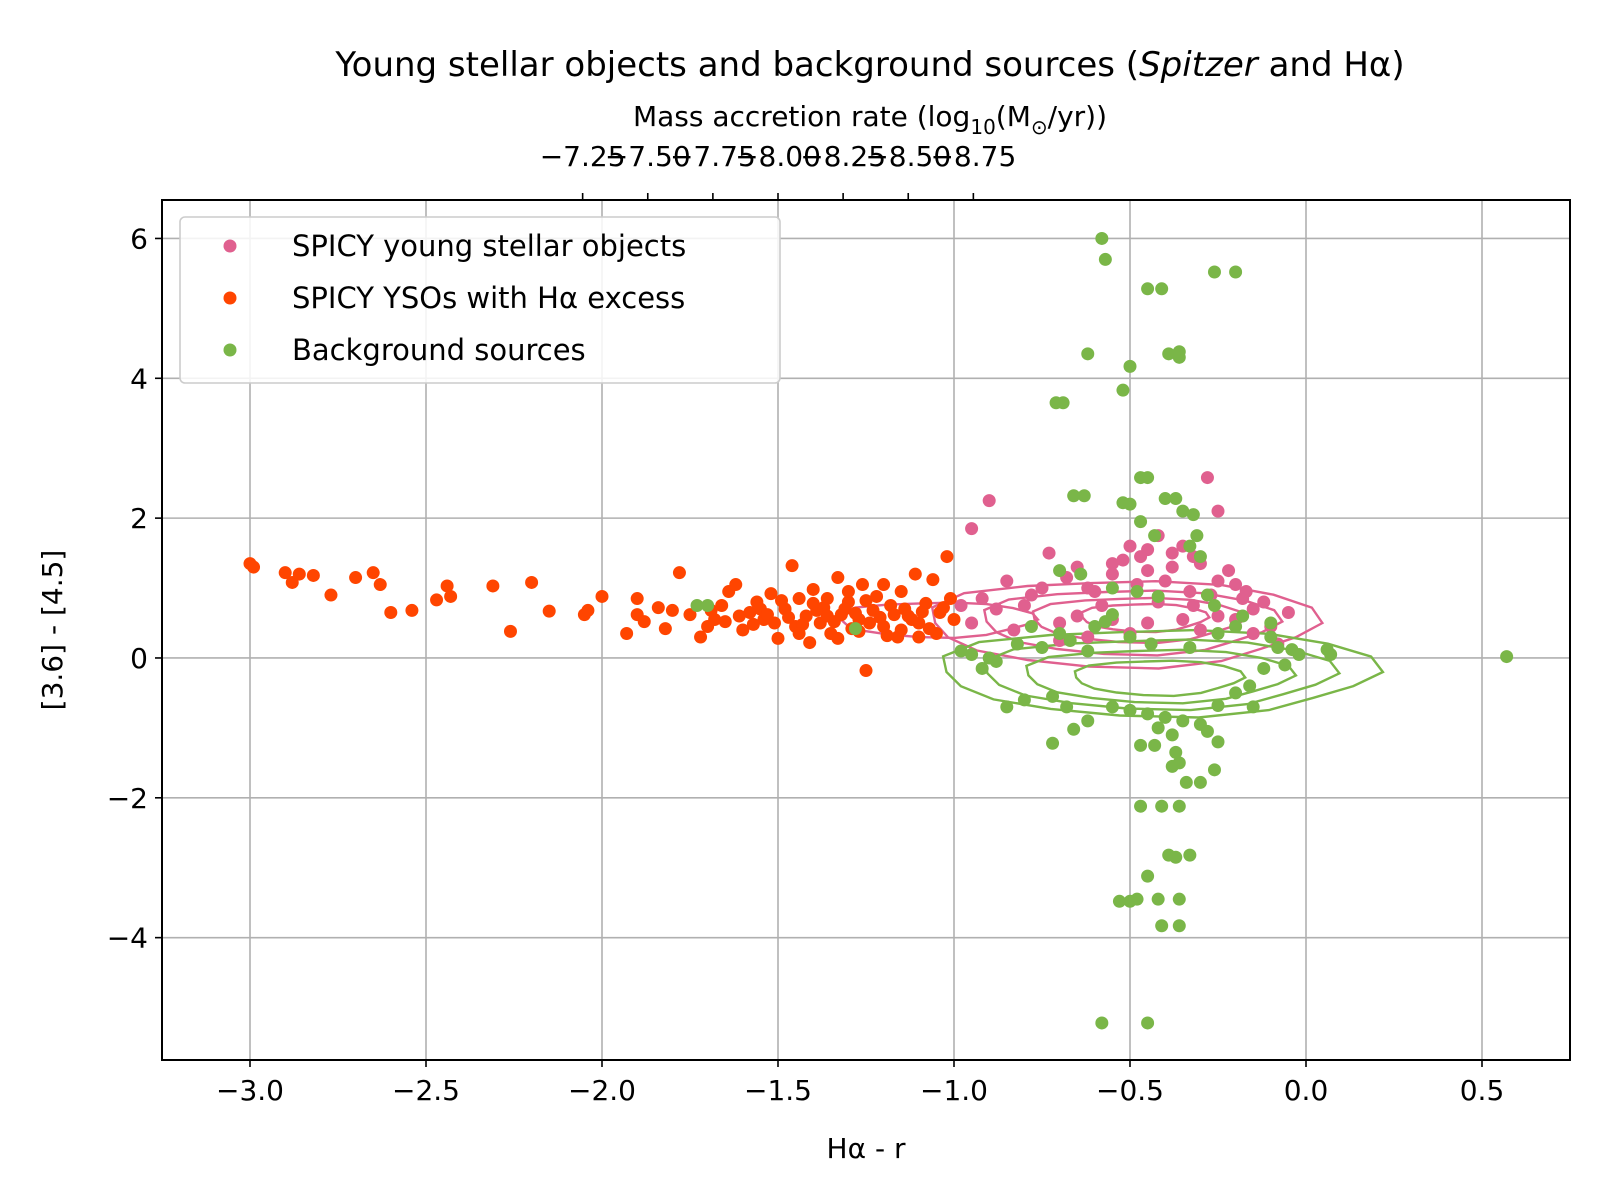 The image size is (1600, 1200). I want to click on legend-label: Background sources, so click(439, 350).